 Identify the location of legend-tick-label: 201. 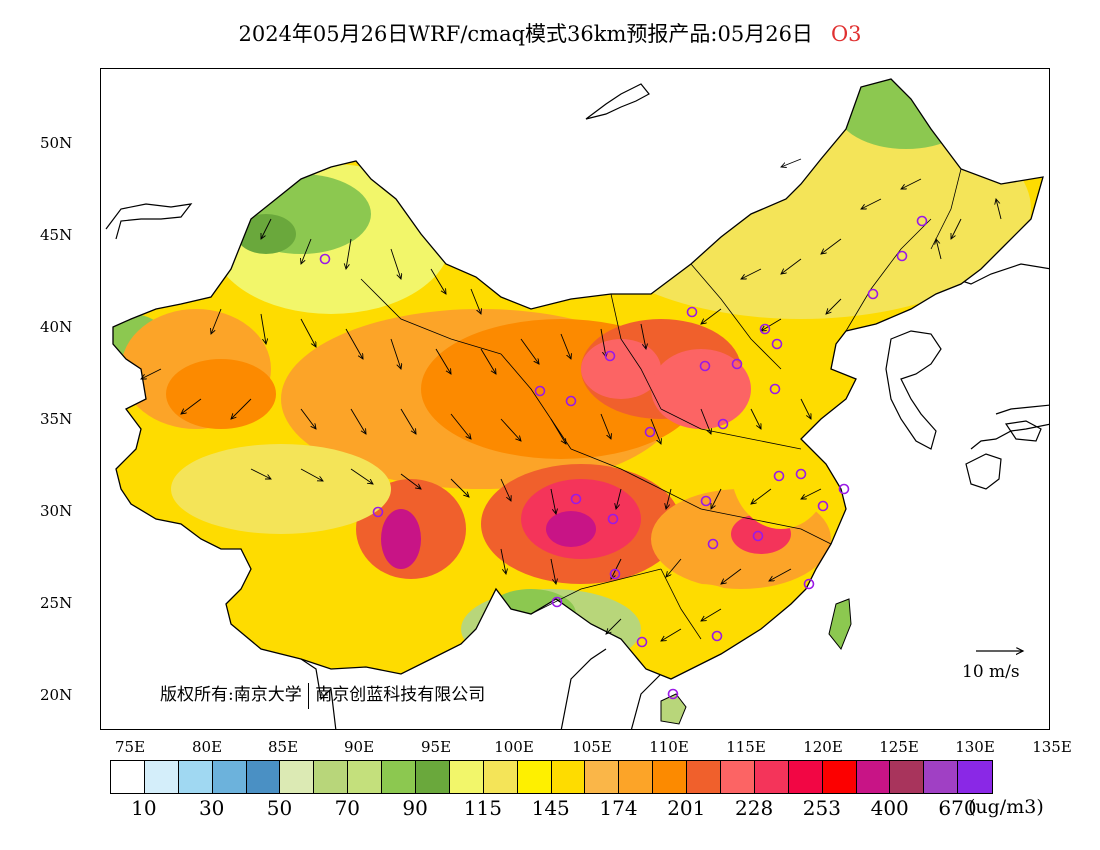
(686, 808).